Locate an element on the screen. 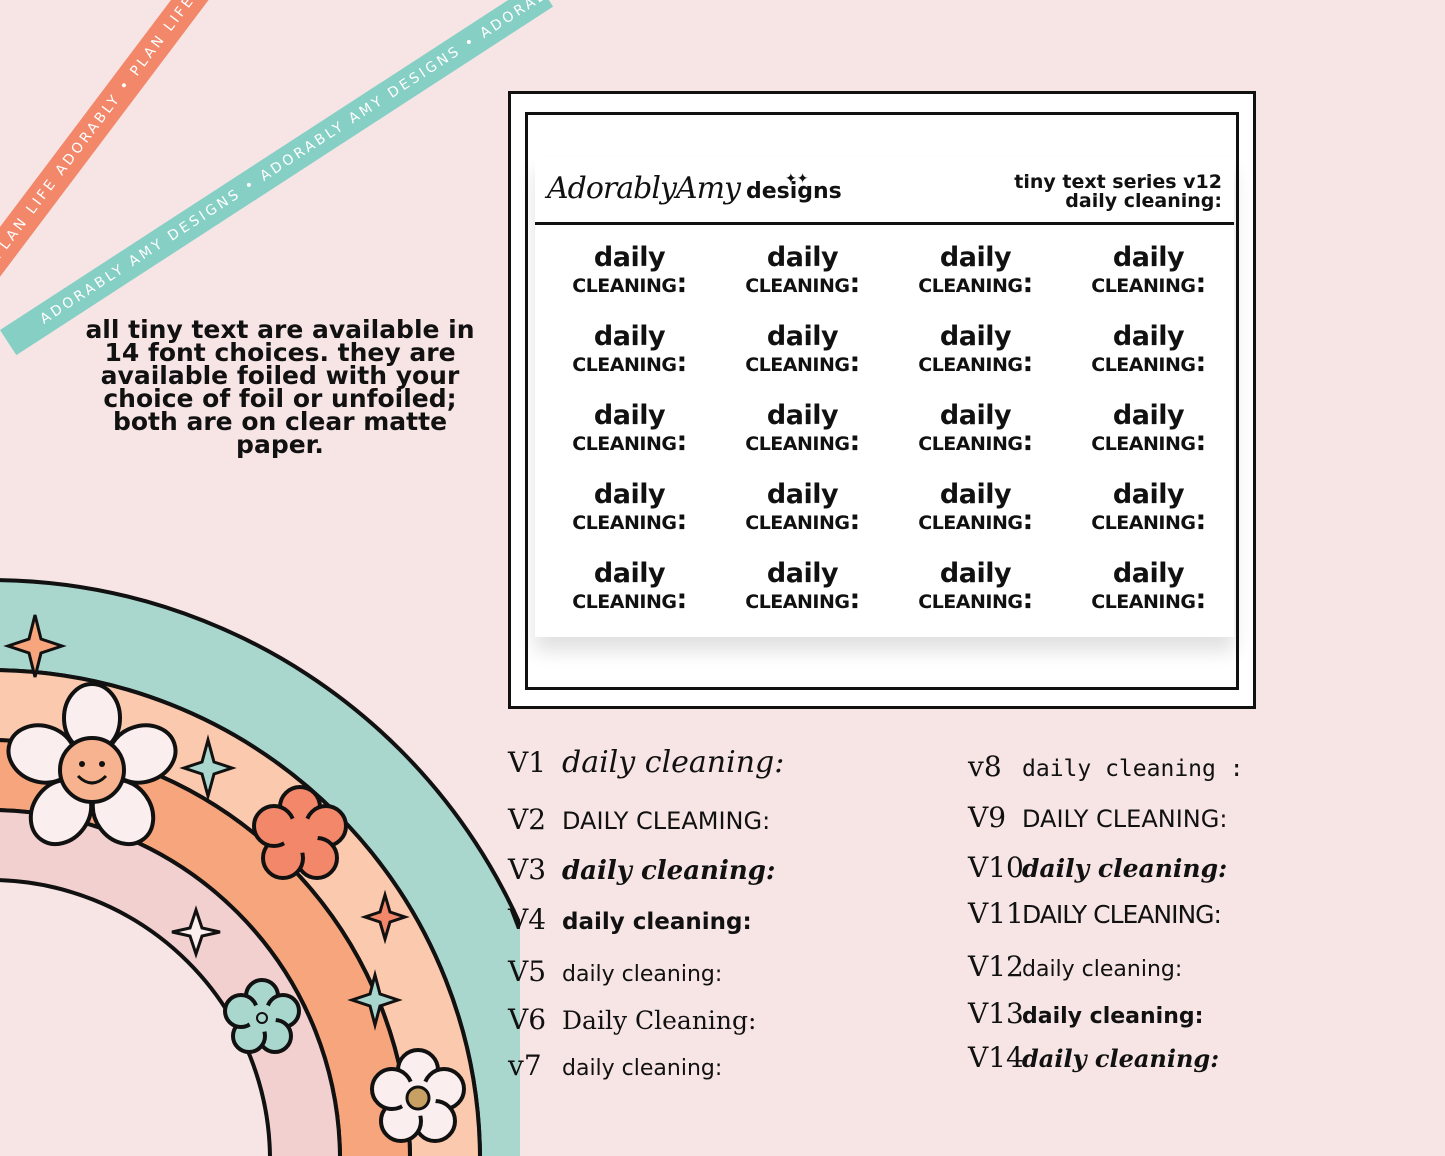  font-option-row: V9 DAILY CLEANING: is located at coordinates (1097, 817).